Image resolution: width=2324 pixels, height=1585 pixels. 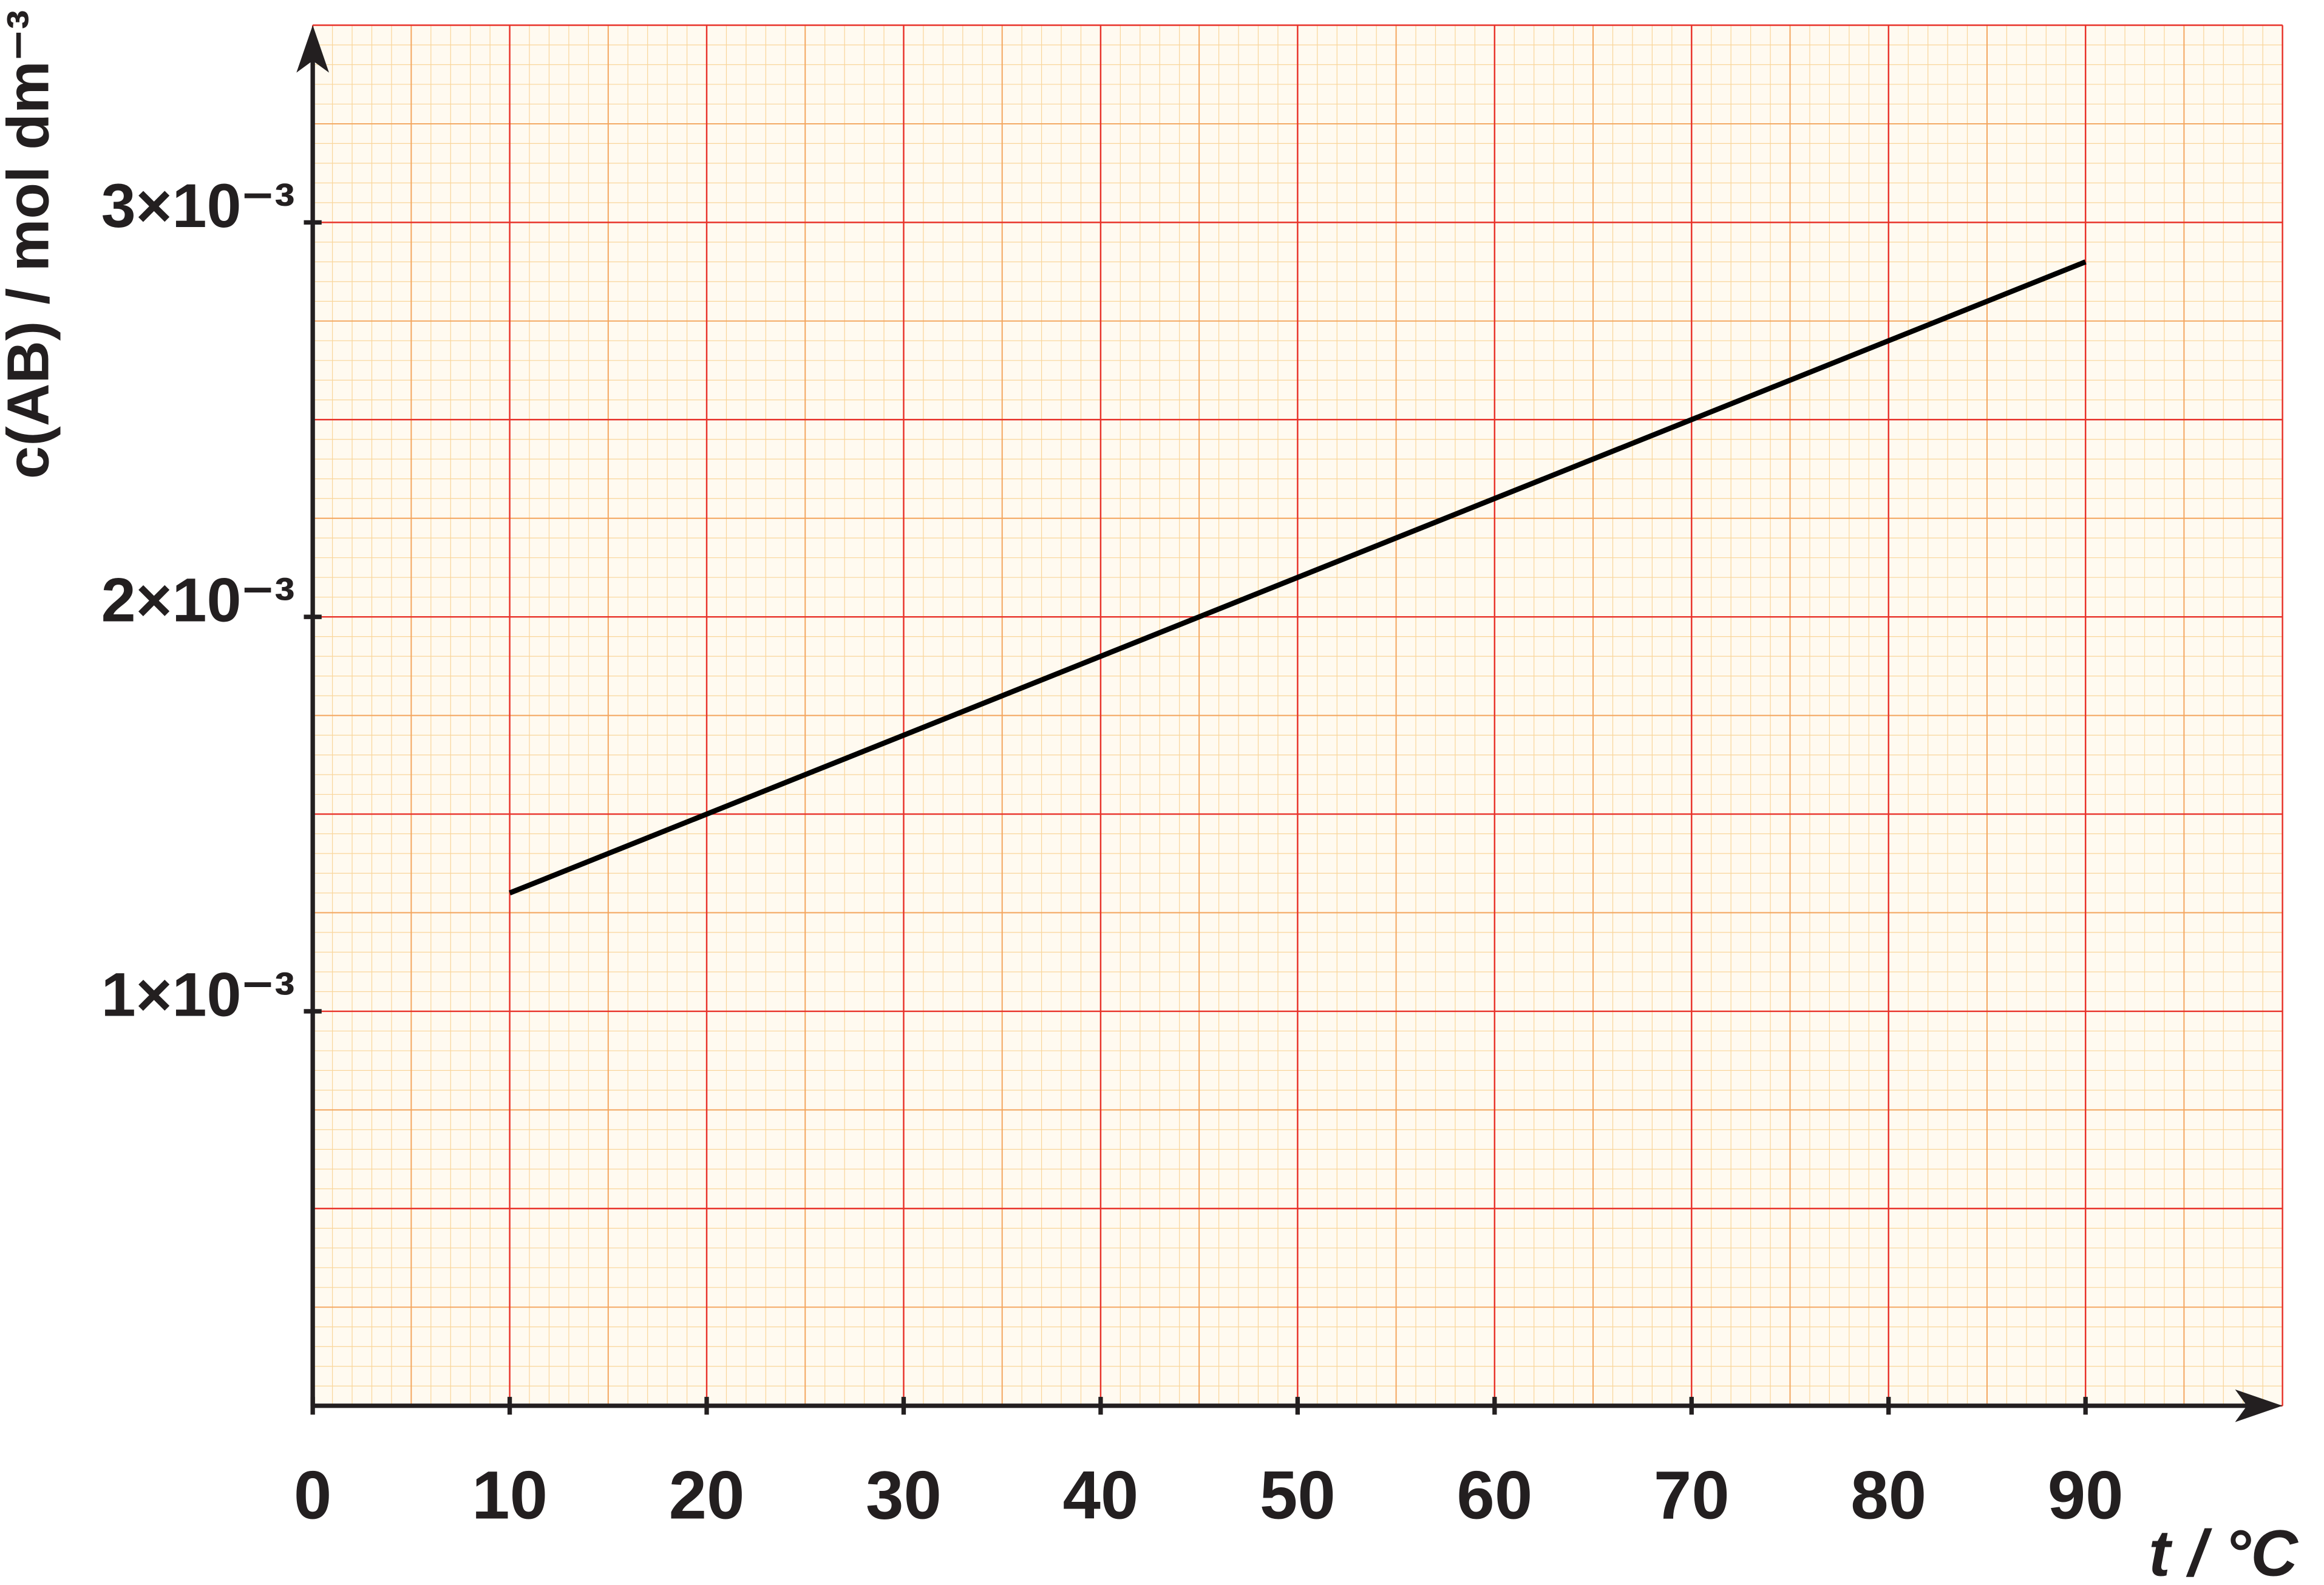 What do you see at coordinates (707, 1495) in the screenshot?
I see `x-tick-label: 20` at bounding box center [707, 1495].